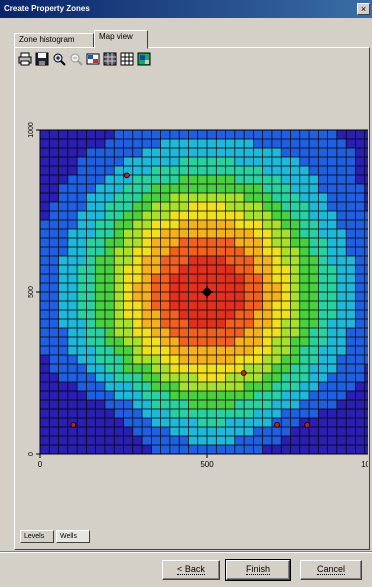 This screenshot has height=587, width=372. Describe the element at coordinates (110, 59) in the screenshot. I see `grid-fill-icon` at that location.